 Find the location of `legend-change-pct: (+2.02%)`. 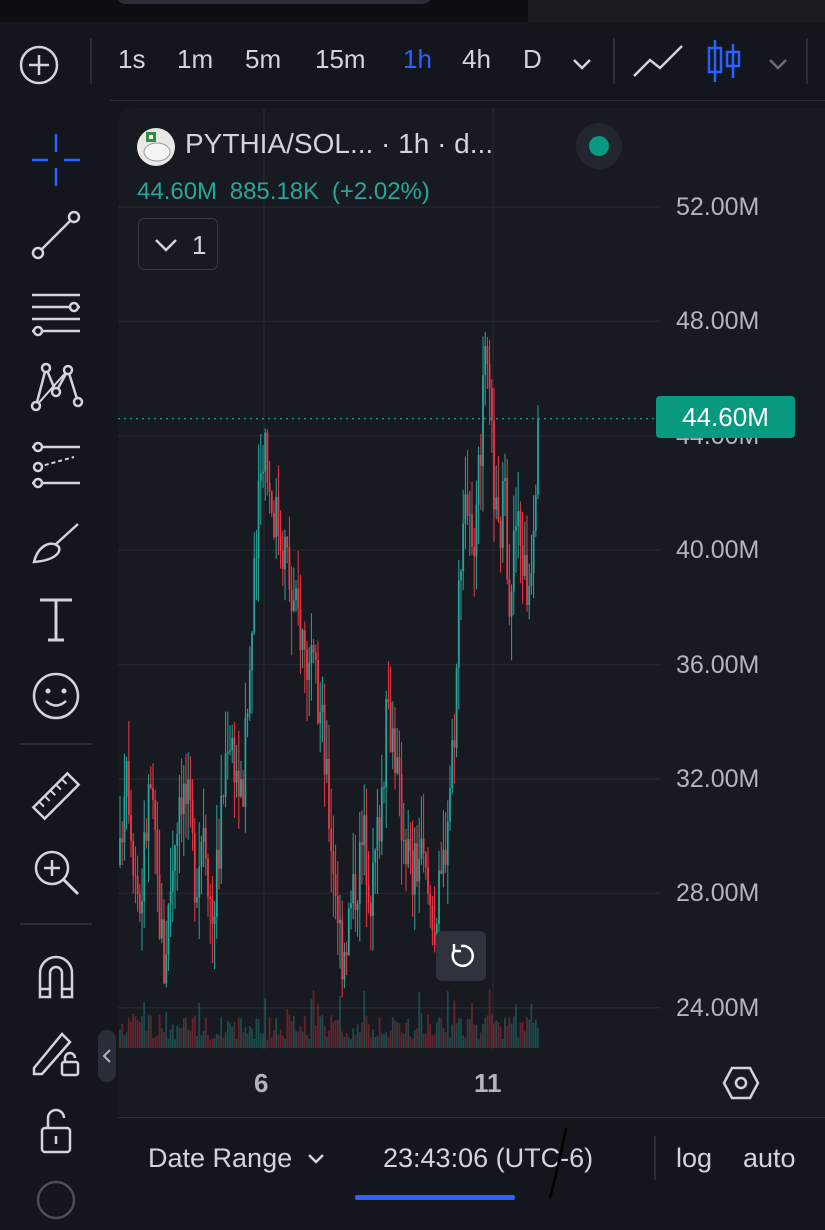

legend-change-pct: (+2.02%) is located at coordinates (380, 191).